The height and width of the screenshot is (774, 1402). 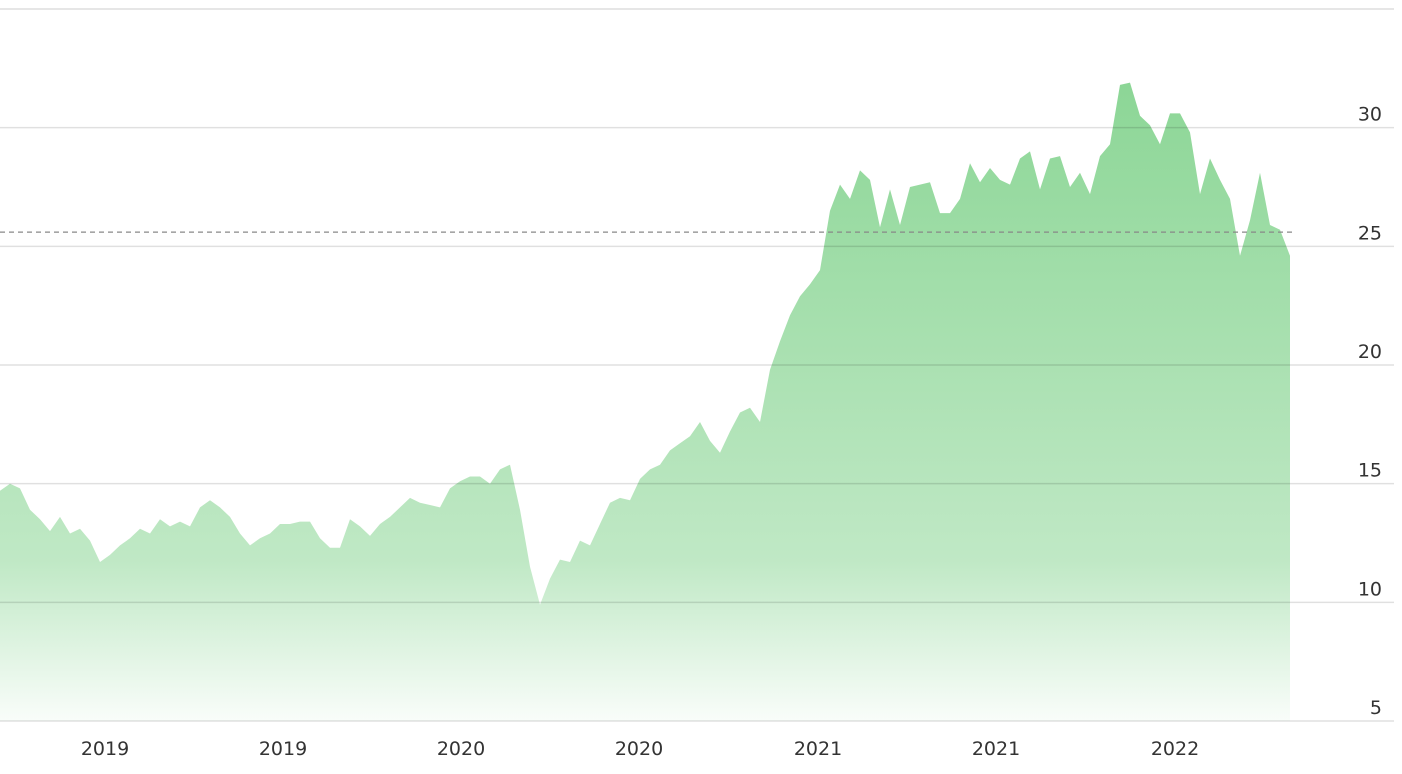 I want to click on y-tick-label: 30, so click(x=1370, y=115).